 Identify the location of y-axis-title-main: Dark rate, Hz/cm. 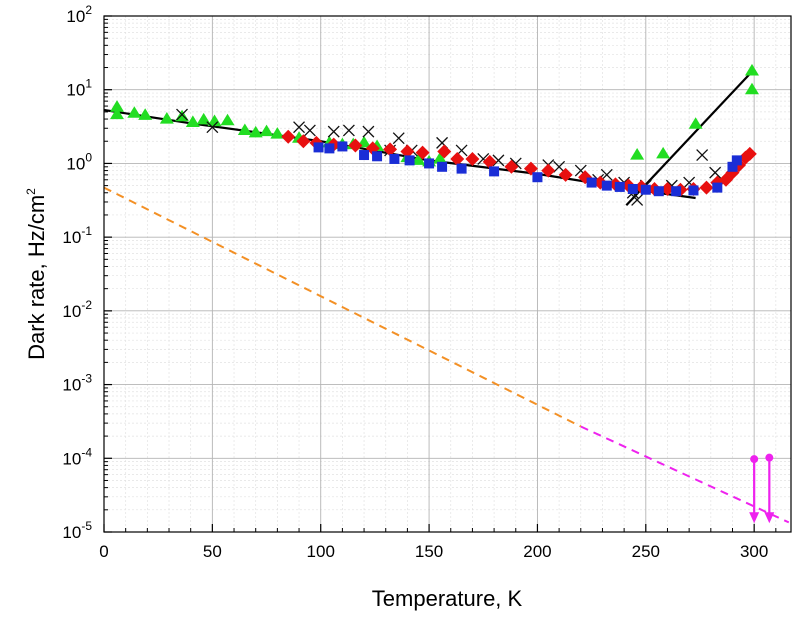
(36, 277).